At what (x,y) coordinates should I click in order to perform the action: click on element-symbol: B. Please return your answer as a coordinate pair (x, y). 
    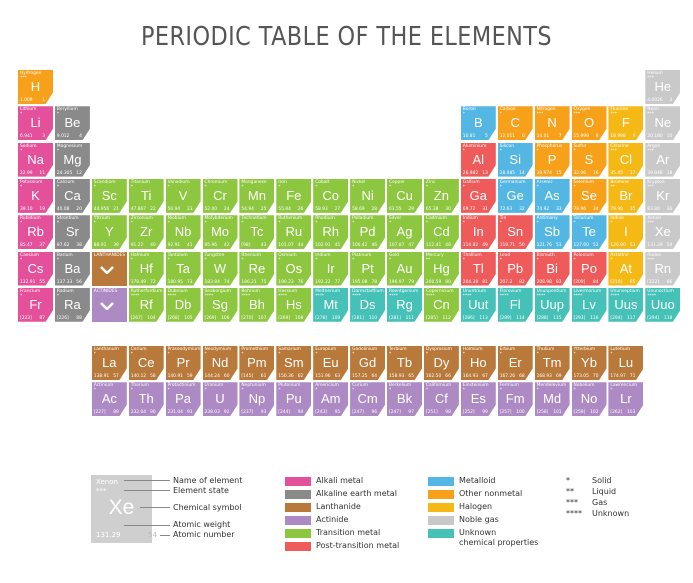
    Looking at the image, I should click on (478, 123).